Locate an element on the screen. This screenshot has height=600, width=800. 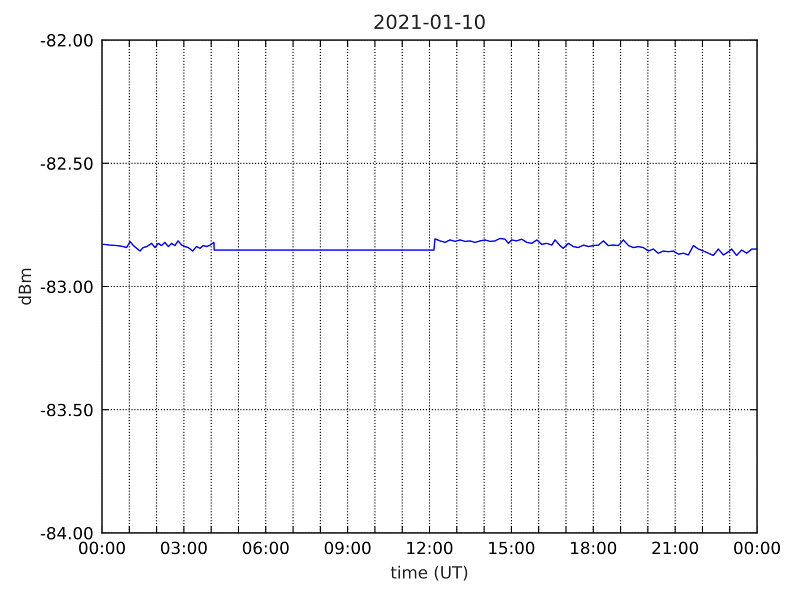
y-tick-label: -83.00 is located at coordinates (66, 287).